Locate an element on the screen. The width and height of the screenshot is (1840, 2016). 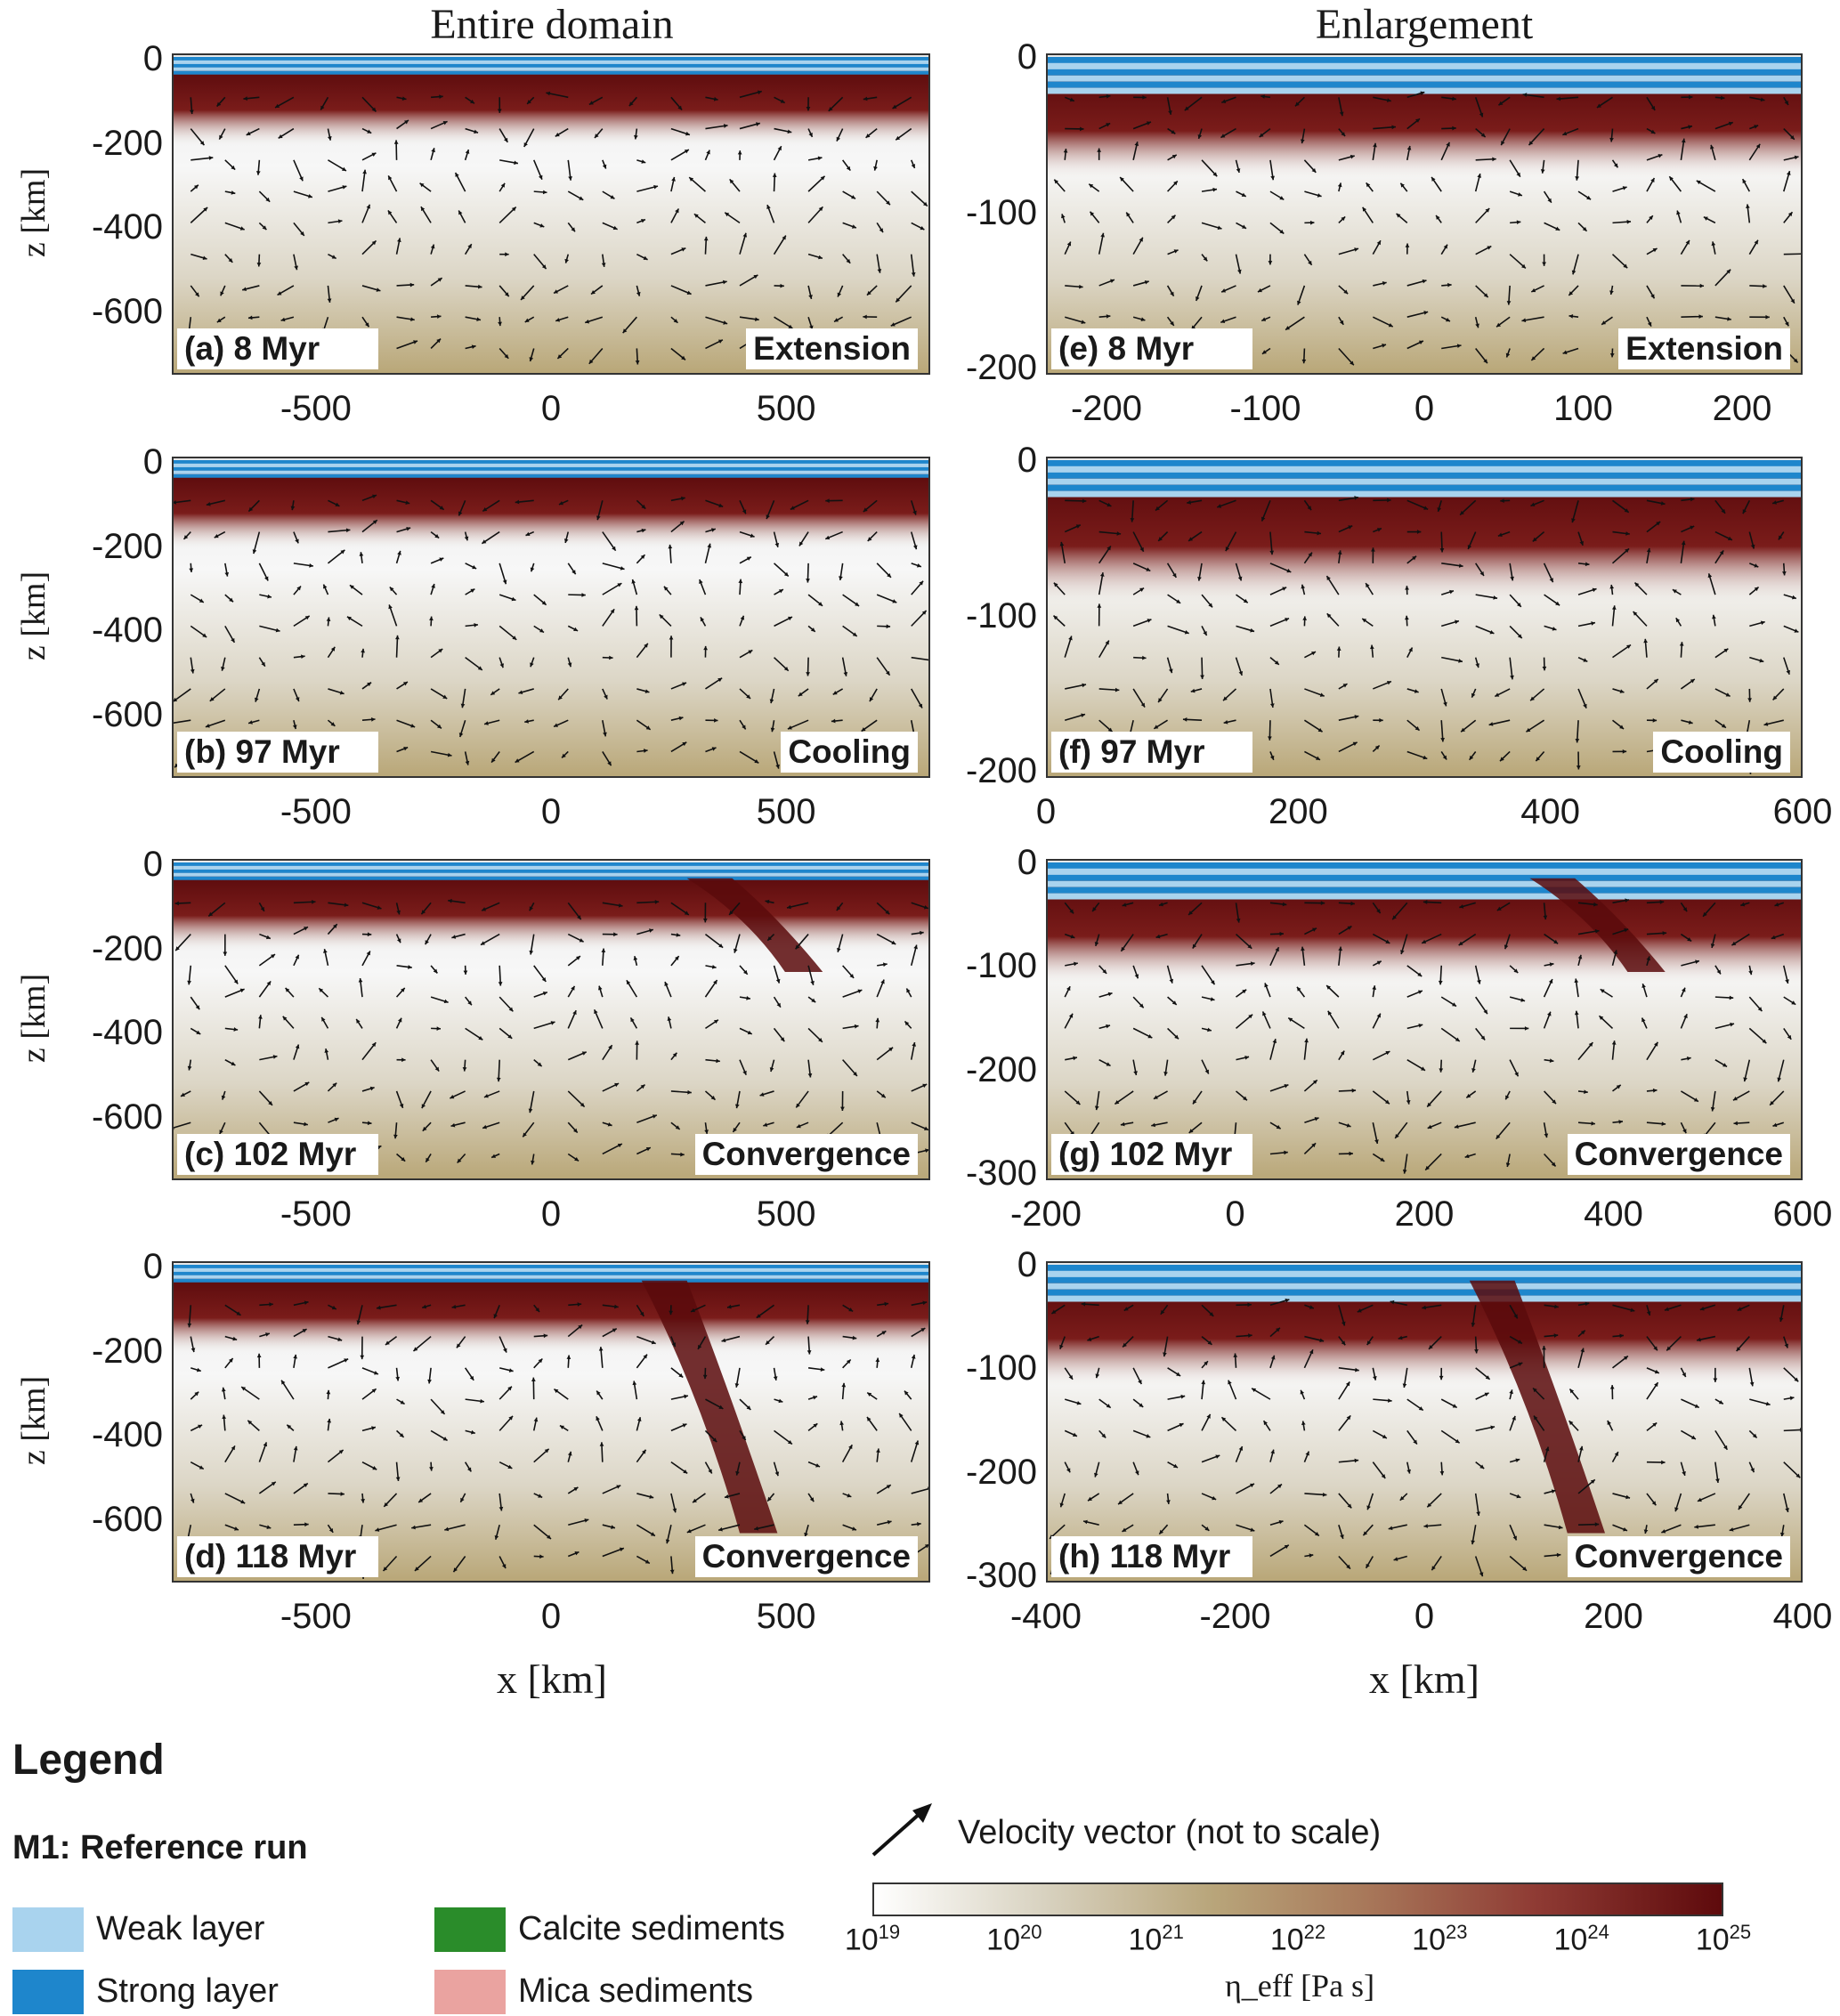
velocity-vector is located at coordinates (183, 1125).